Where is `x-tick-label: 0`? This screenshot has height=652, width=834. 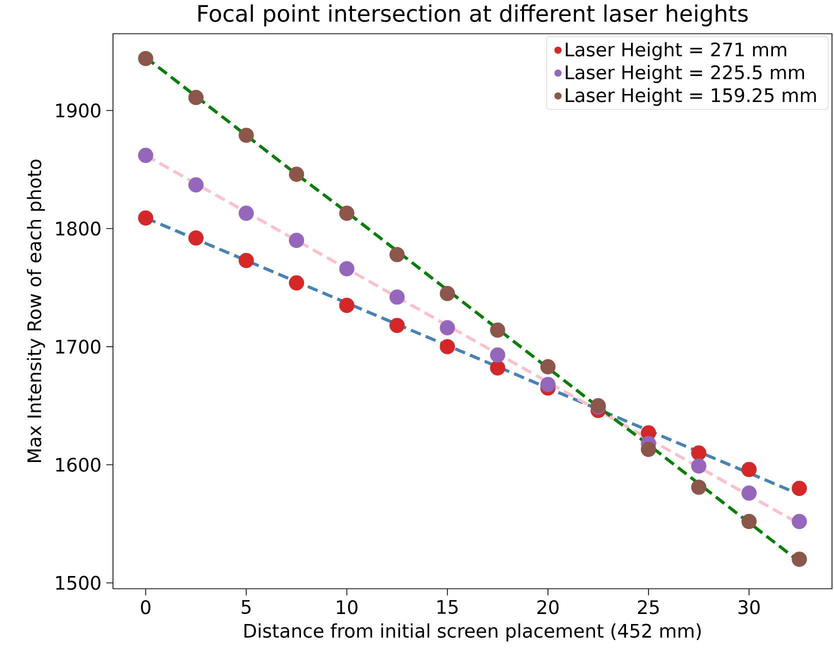 x-tick-label: 0 is located at coordinates (145, 607).